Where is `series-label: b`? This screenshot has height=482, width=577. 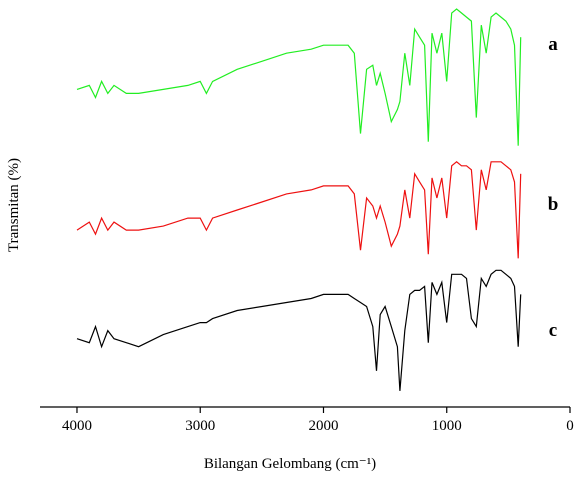
series-label: b is located at coordinates (553, 204).